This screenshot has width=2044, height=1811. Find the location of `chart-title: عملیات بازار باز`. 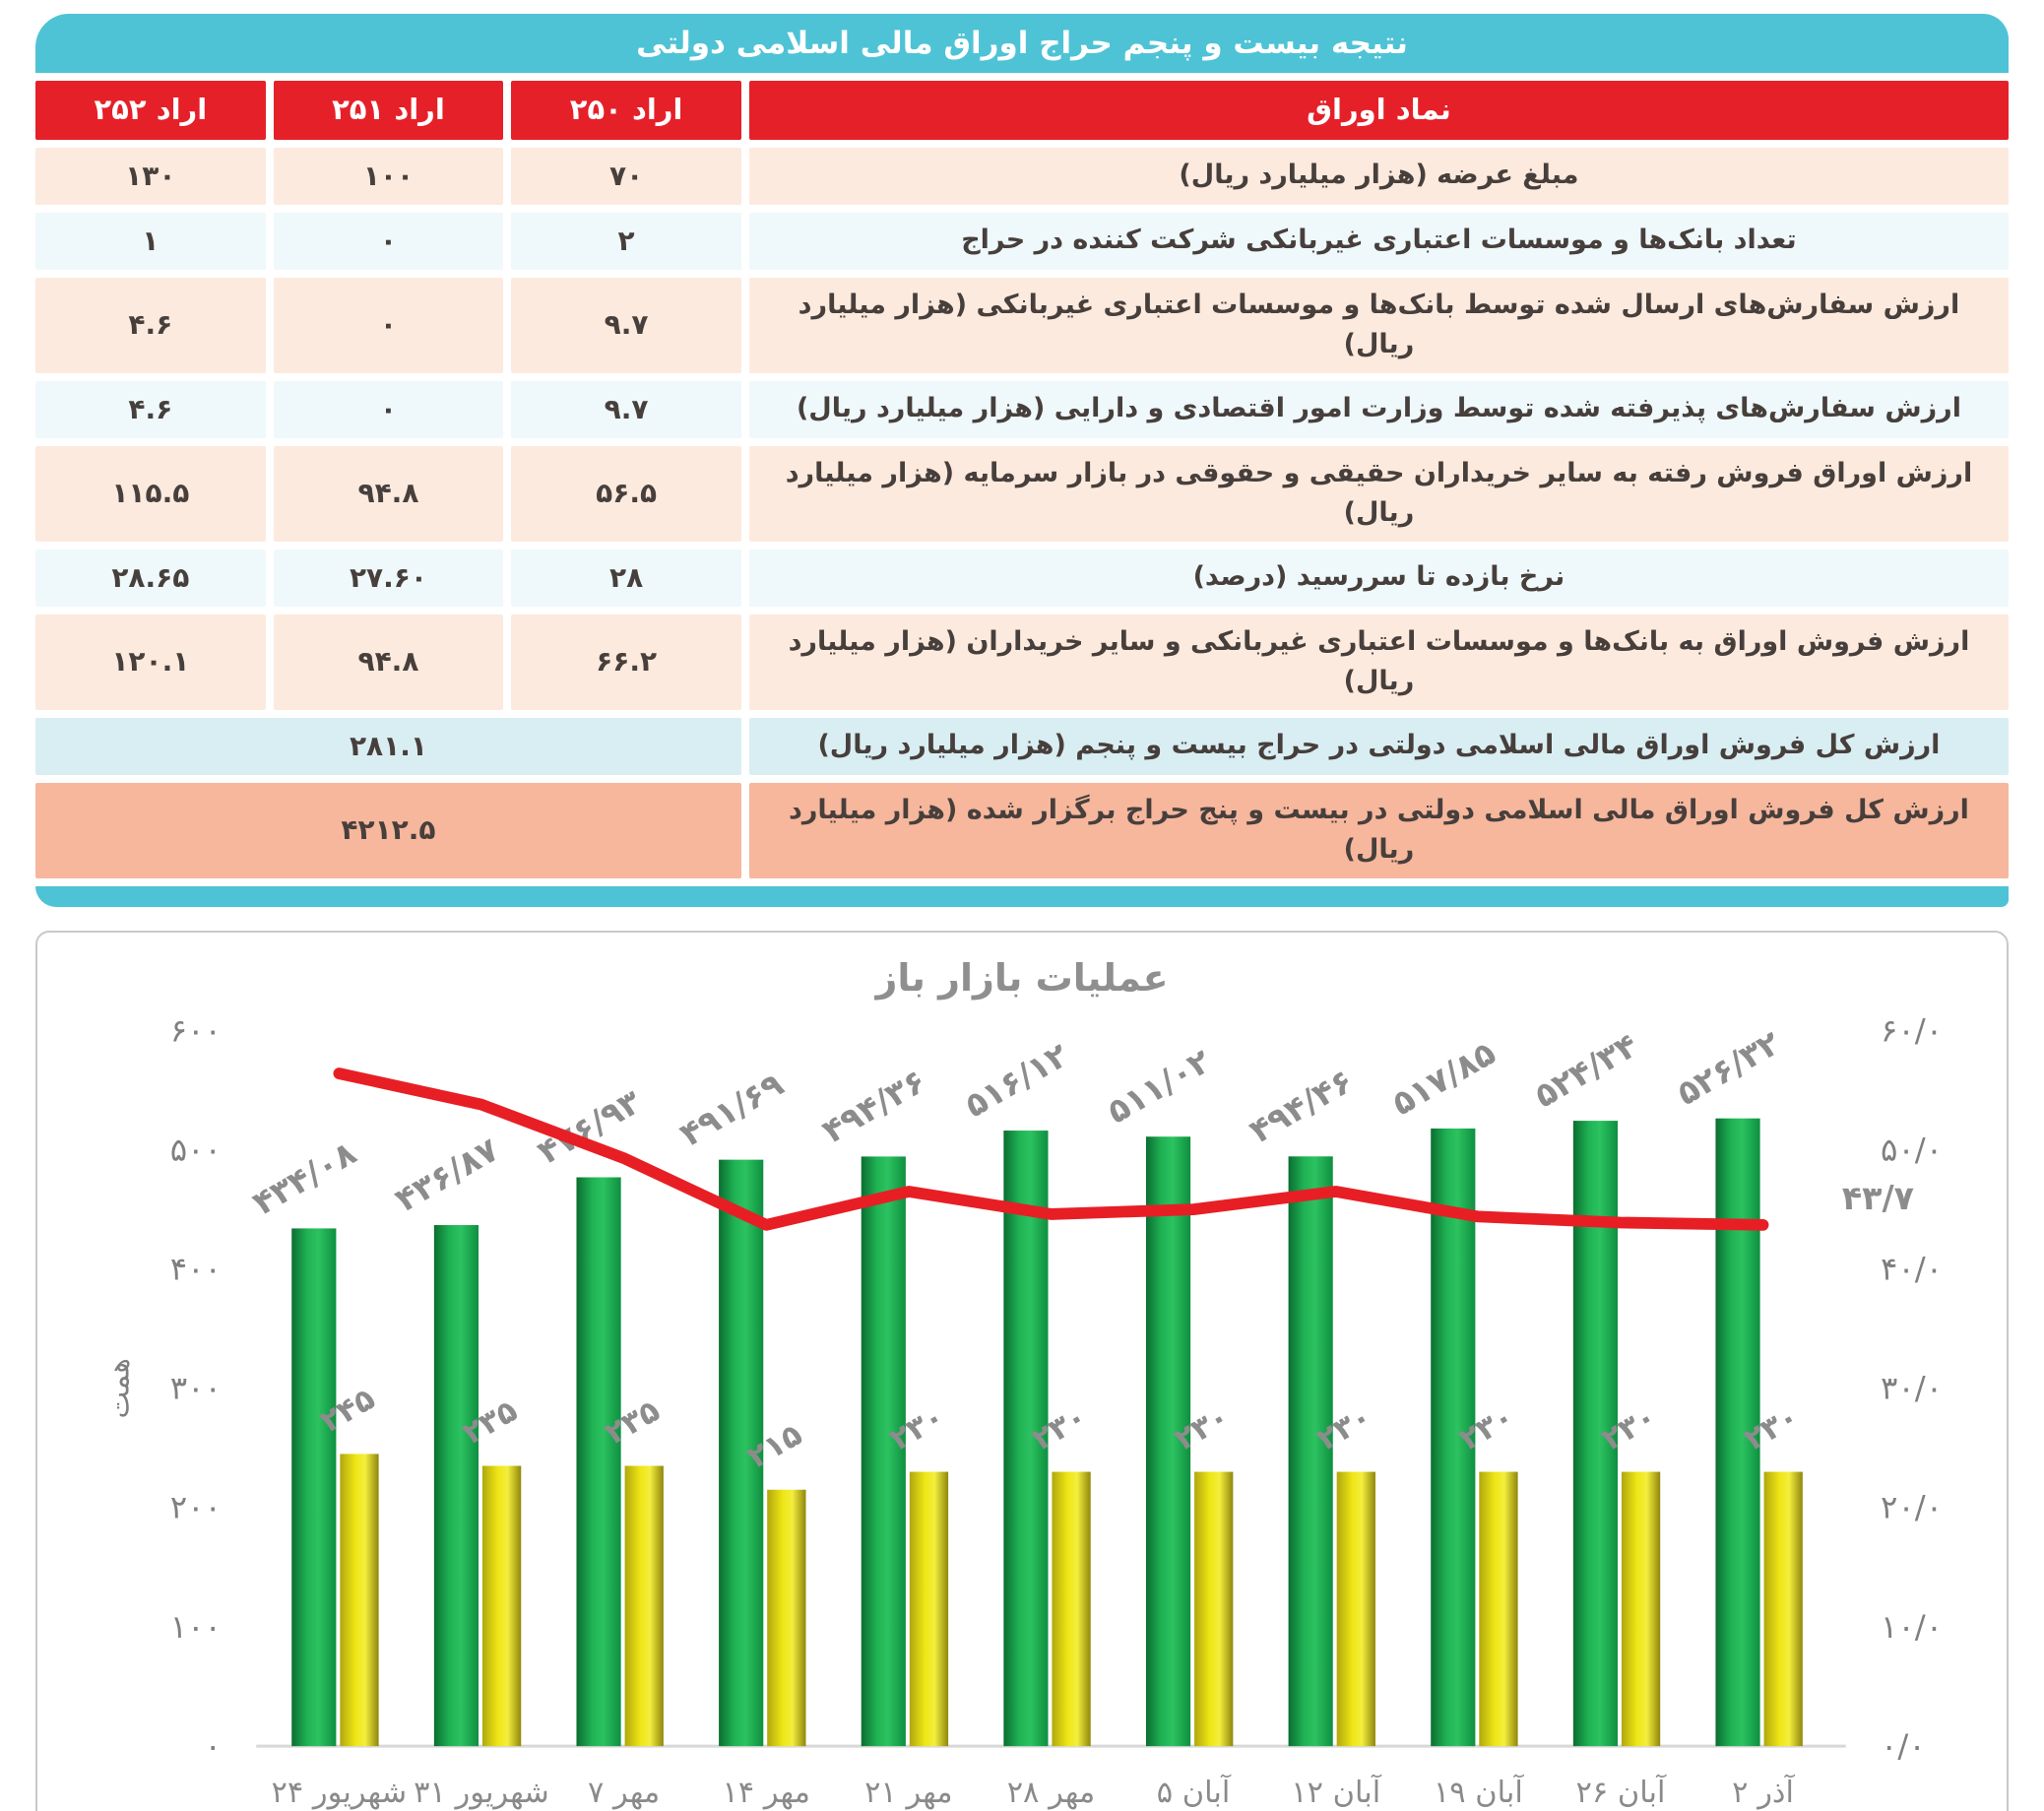

chart-title: عملیات بازار باز is located at coordinates (1022, 977).